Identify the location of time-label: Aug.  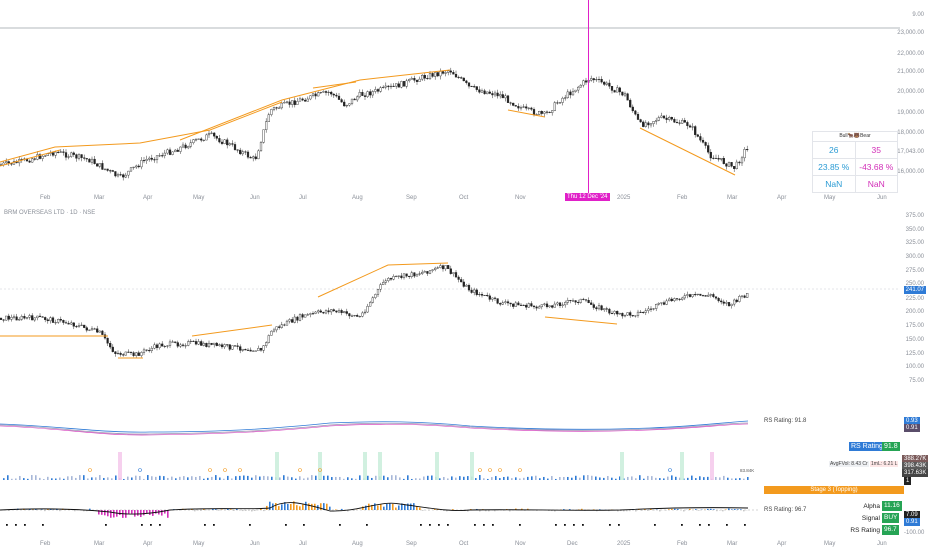
(357, 544).